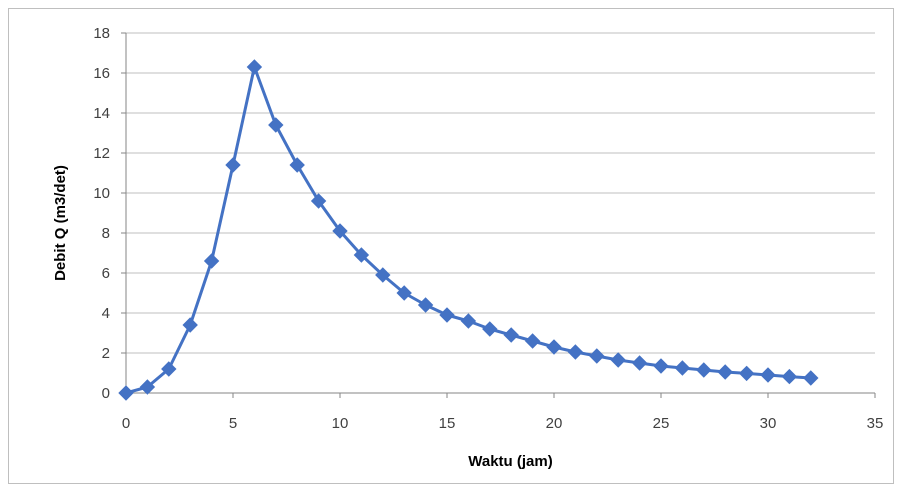  What do you see at coordinates (101, 113) in the screenshot?
I see `y-tick-label: 14` at bounding box center [101, 113].